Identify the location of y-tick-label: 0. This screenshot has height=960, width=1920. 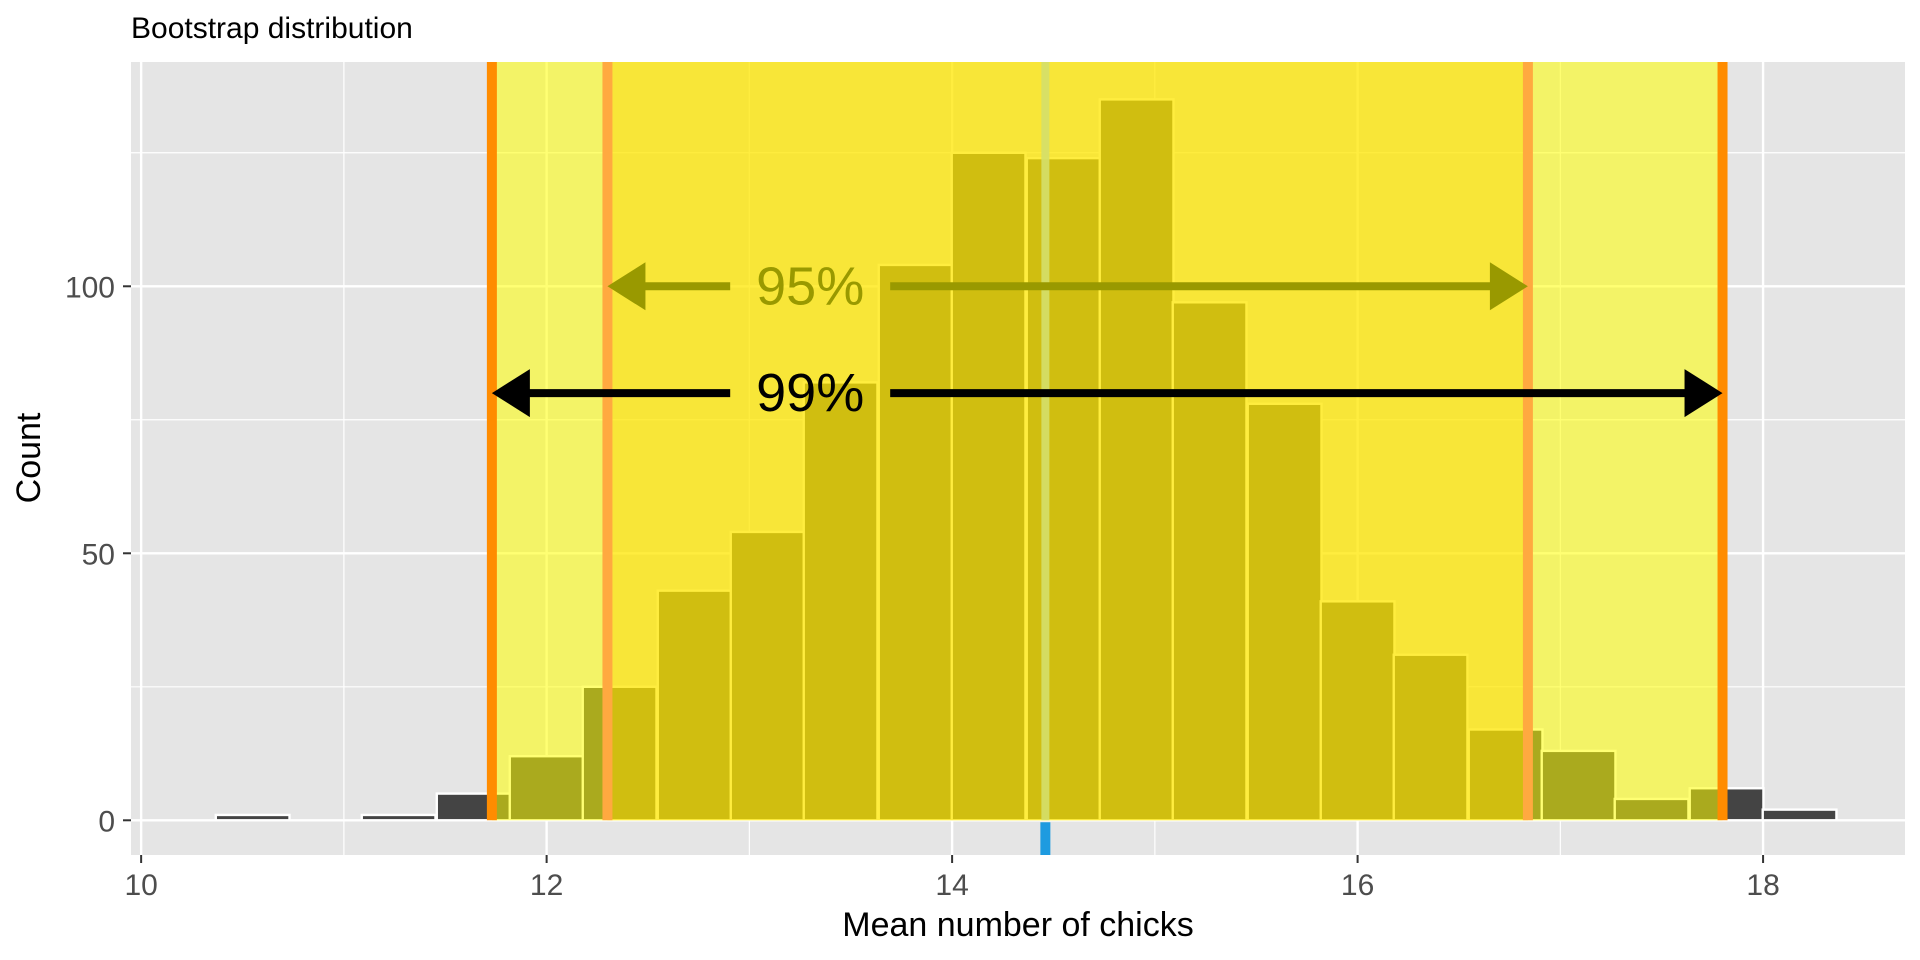
(106, 821).